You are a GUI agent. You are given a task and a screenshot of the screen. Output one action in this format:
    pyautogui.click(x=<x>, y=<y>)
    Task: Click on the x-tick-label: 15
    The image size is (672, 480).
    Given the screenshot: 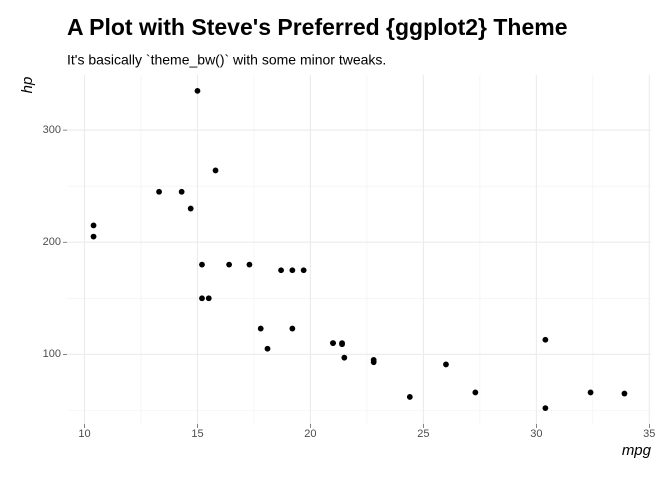 What is the action you would take?
    pyautogui.click(x=197, y=434)
    